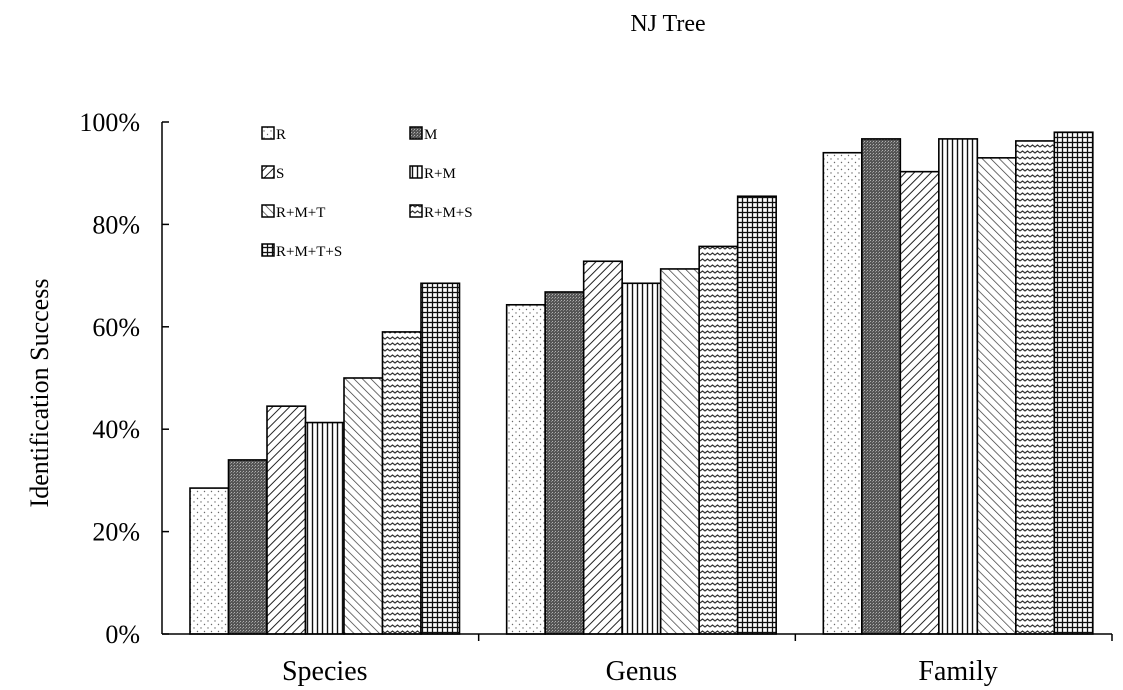 The width and height of the screenshot is (1123, 690). Describe the element at coordinates (280, 174) in the screenshot. I see `legend-label: S` at that location.